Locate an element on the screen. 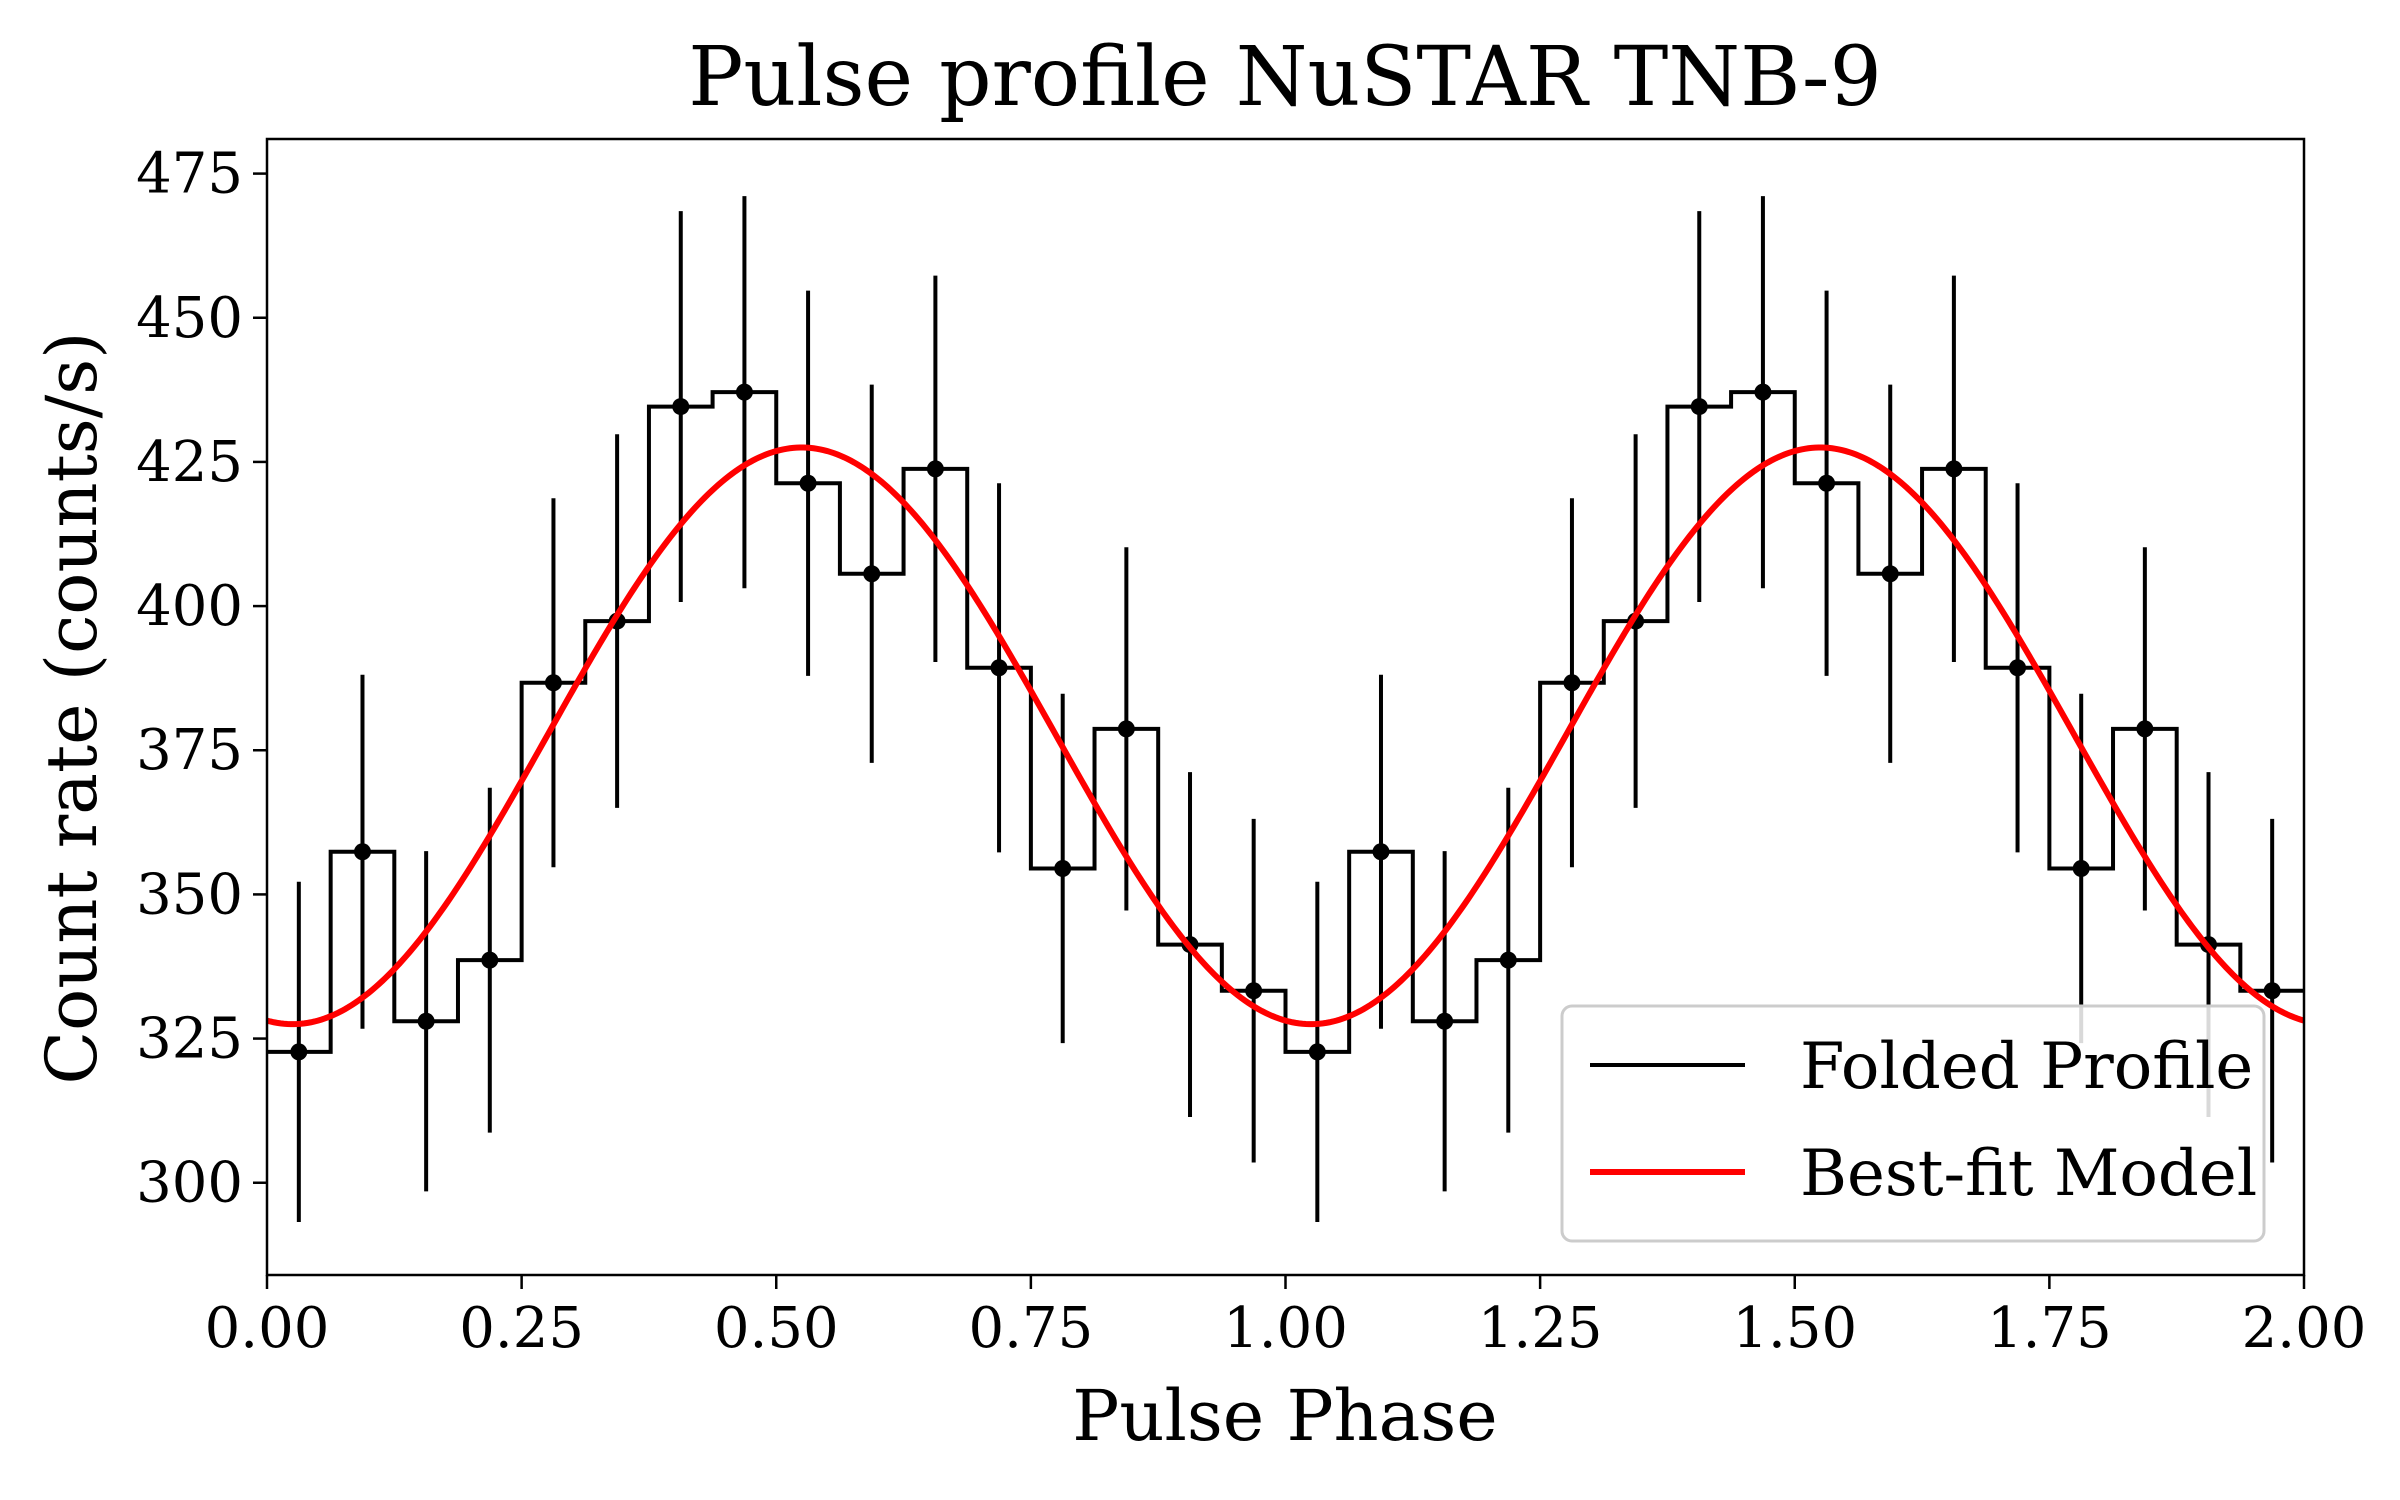 Image resolution: width=2400 pixels, height=1500 pixels. x-tick-label: 0.25 is located at coordinates (521, 1328).